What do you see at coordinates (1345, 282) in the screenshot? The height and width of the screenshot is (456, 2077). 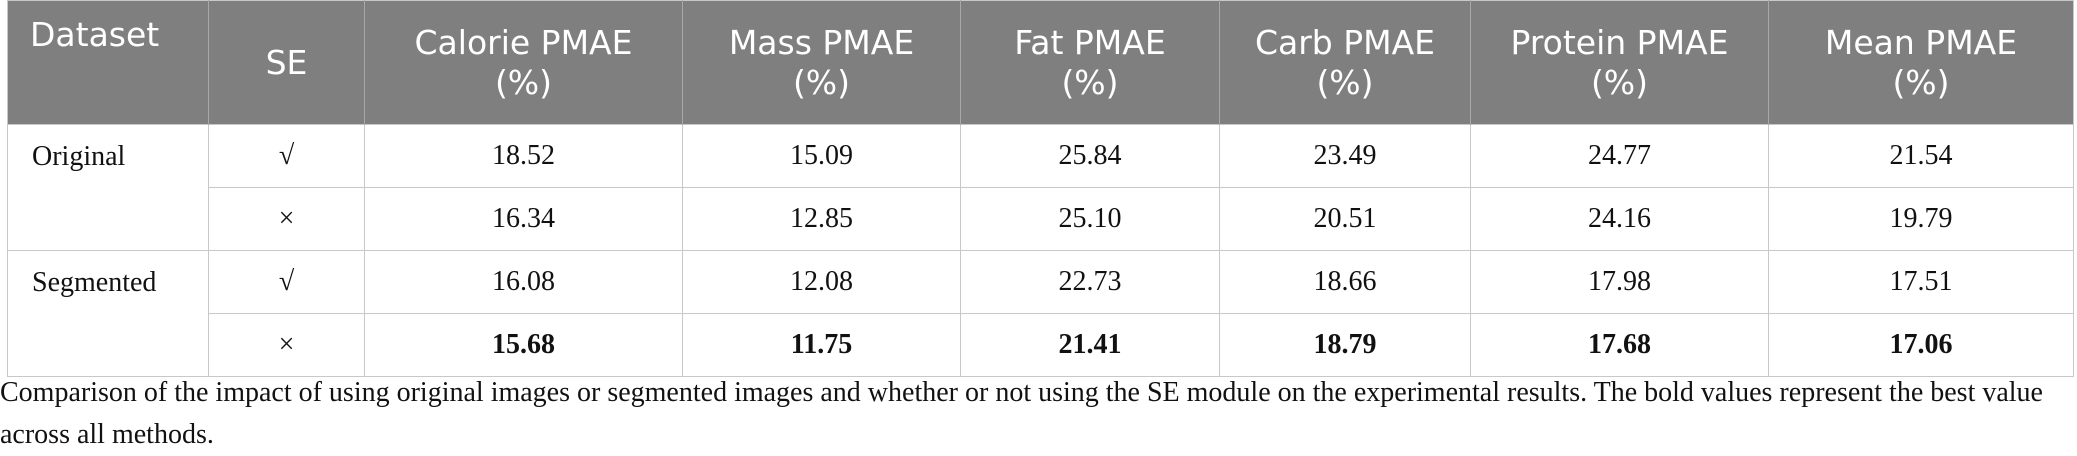 I see `value-cell: 18.66` at bounding box center [1345, 282].